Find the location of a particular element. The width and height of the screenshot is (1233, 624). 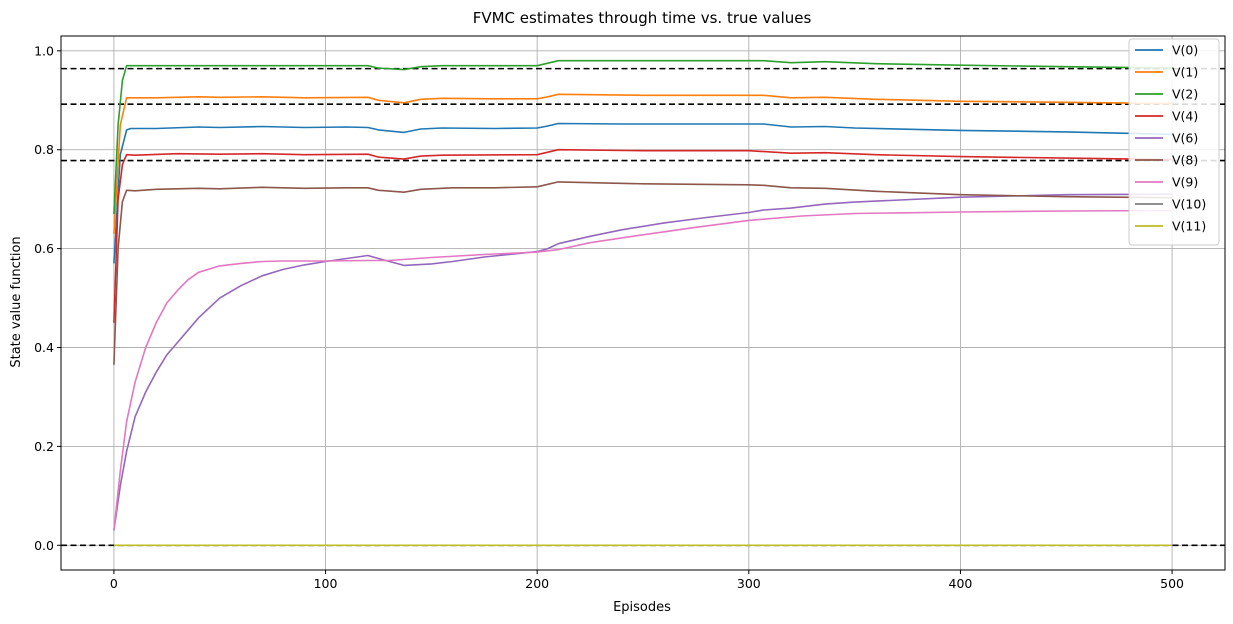

y-tick-label: 0.4 is located at coordinates (44, 347).